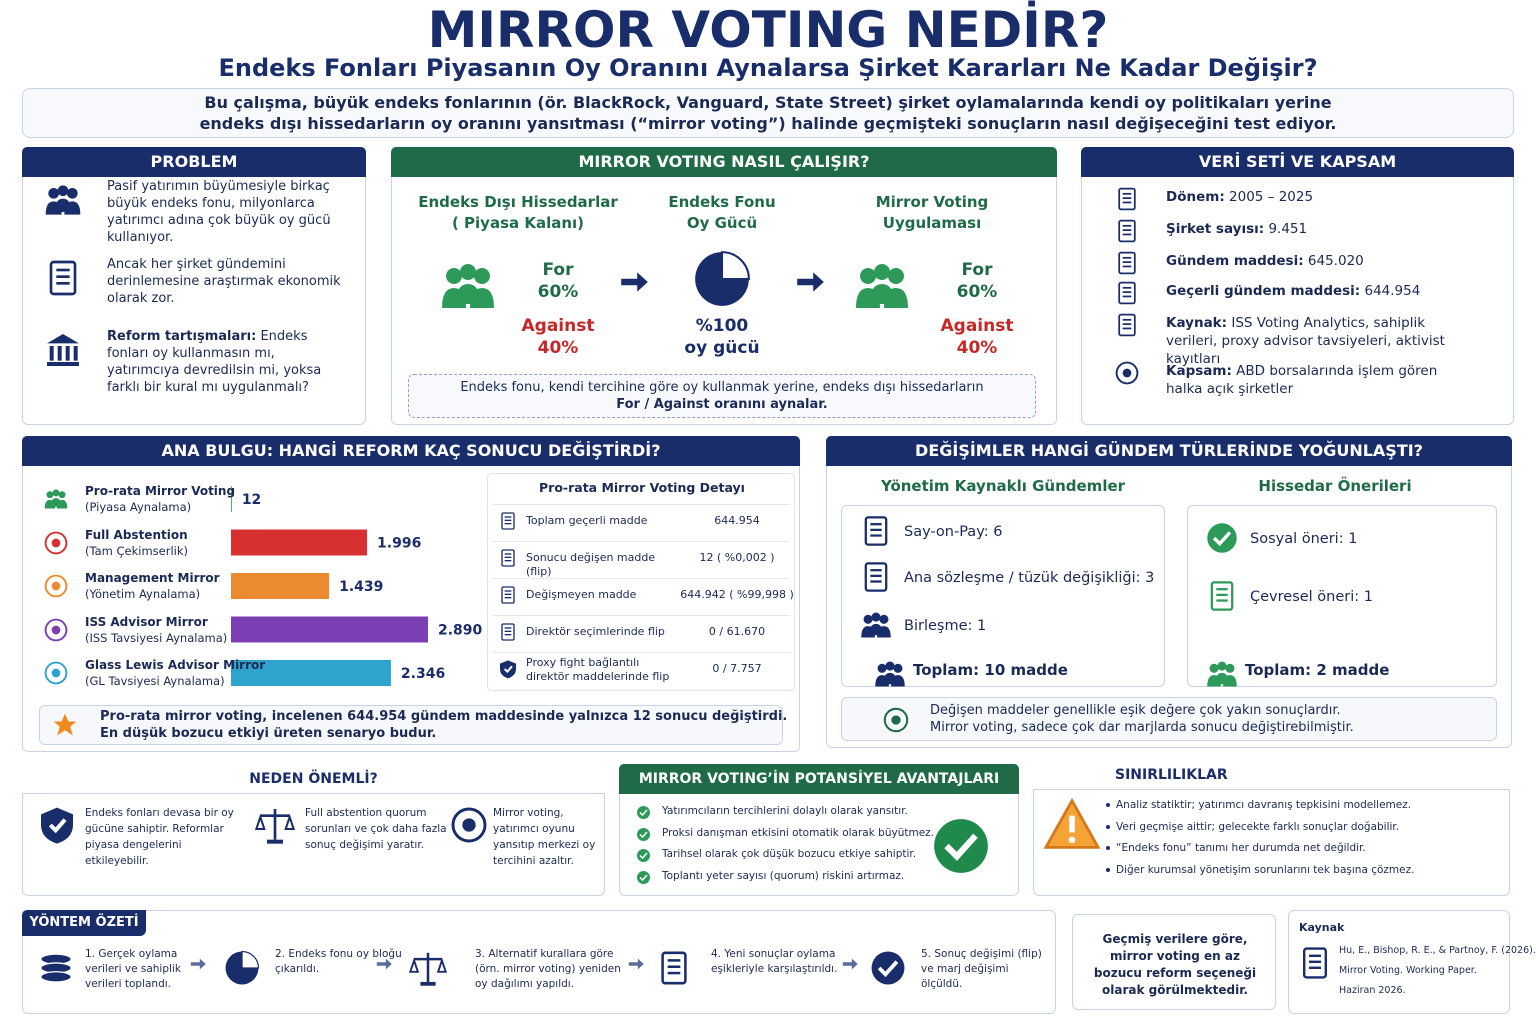  What do you see at coordinates (737, 668) in the screenshot?
I see `detail-value: 0 / 7.757` at bounding box center [737, 668].